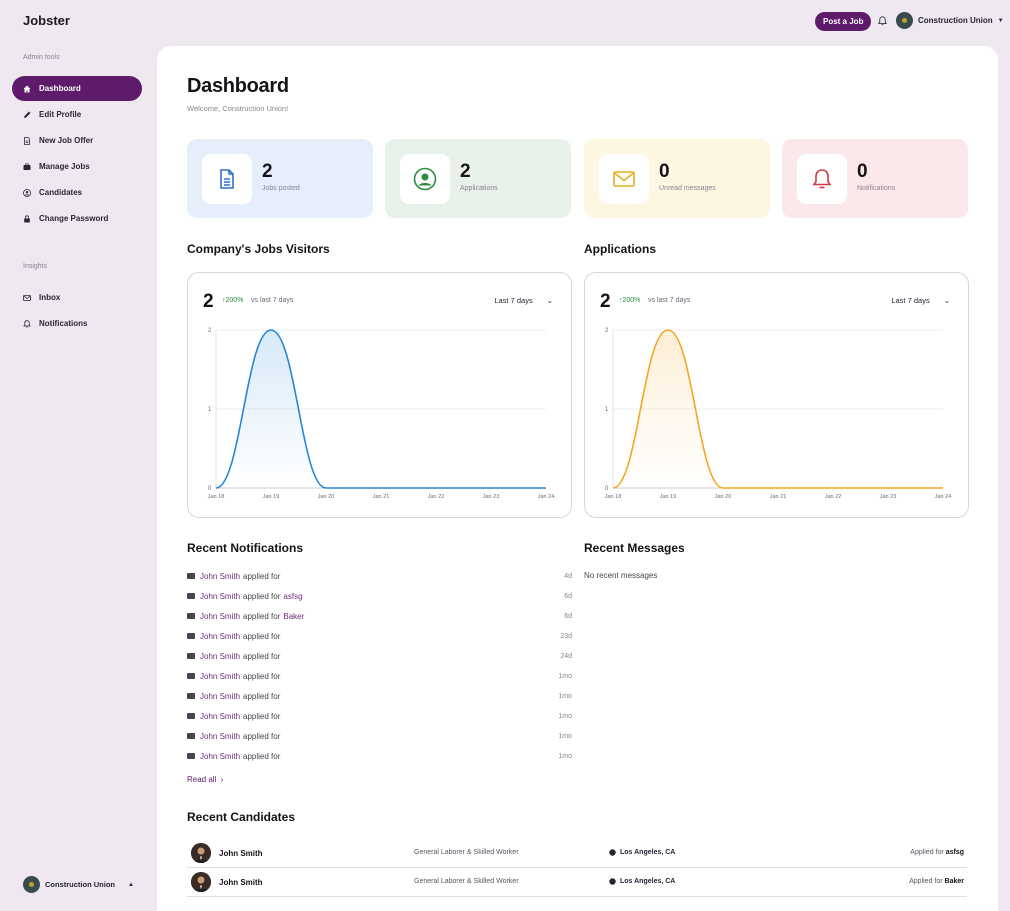 This screenshot has height=911, width=1010. I want to click on document-icon, so click(227, 179).